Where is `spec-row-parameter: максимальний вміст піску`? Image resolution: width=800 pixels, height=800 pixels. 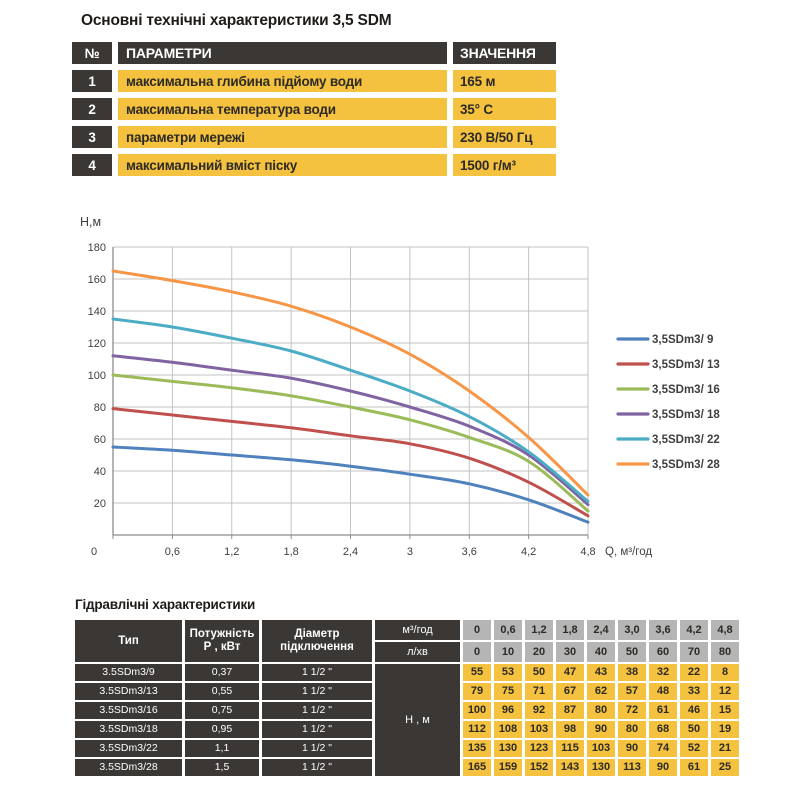
spec-row-parameter: максимальний вміст піску is located at coordinates (282, 165).